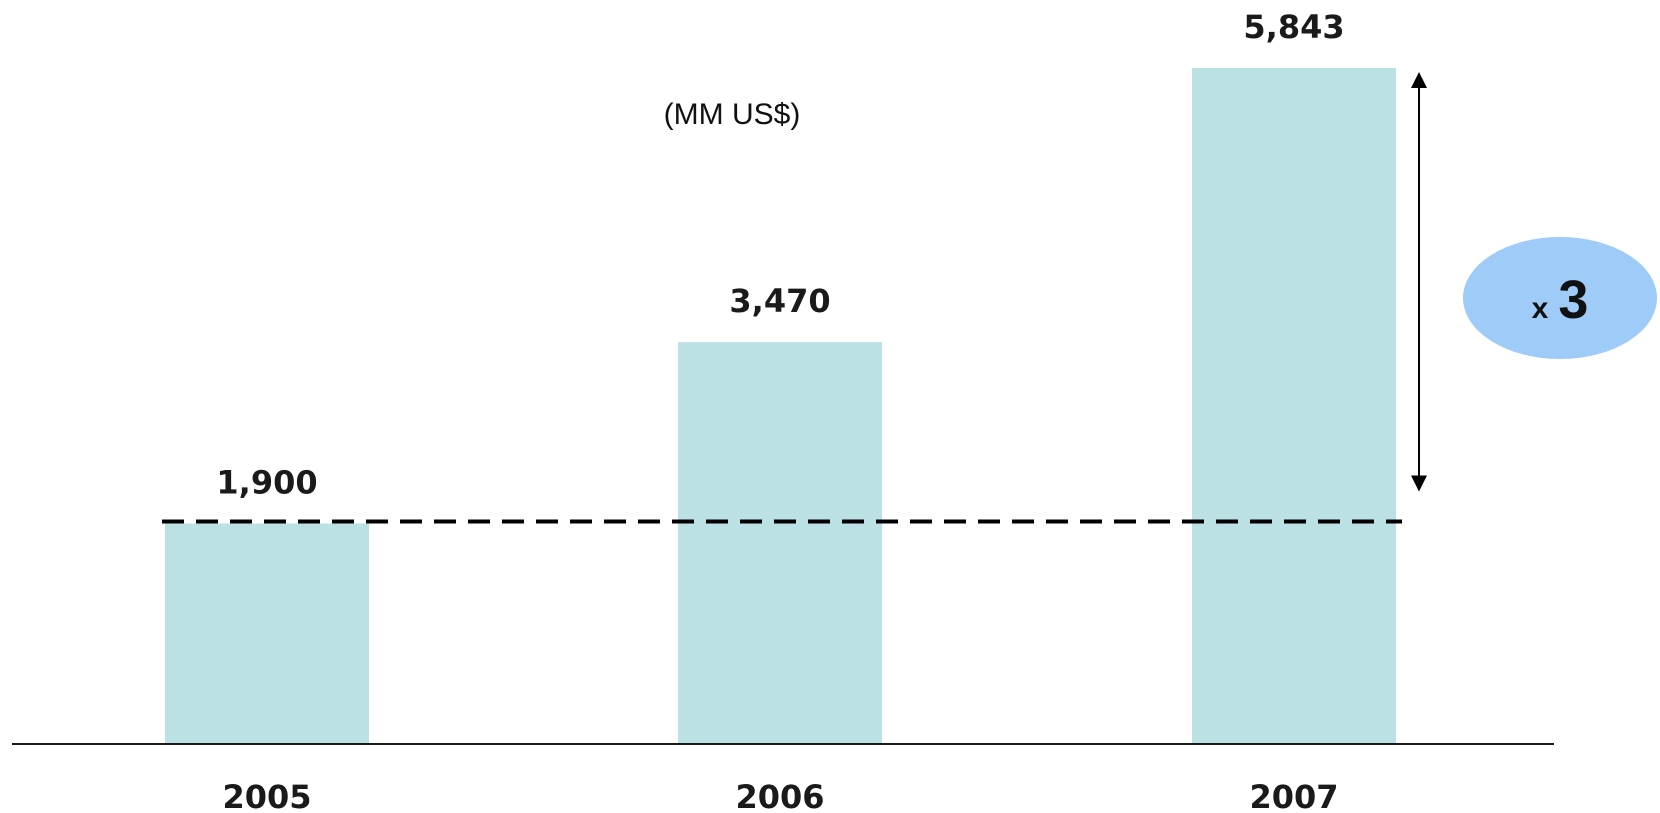 The image size is (1660, 813). I want to click on bar-2005, so click(267, 633).